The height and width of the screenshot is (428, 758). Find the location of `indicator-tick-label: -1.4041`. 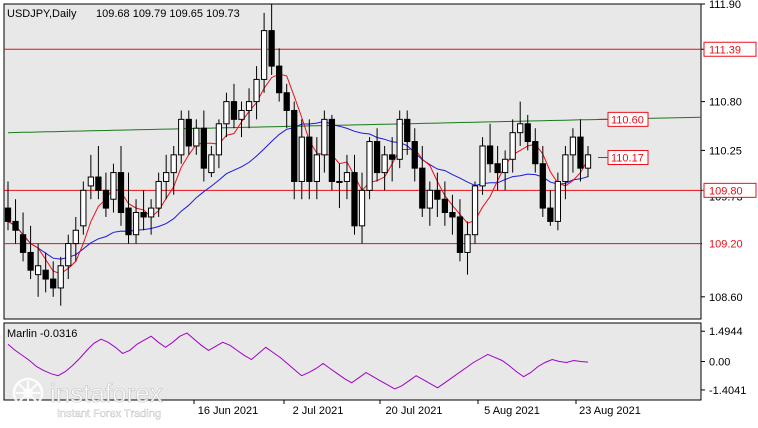

indicator-tick-label: -1.4041 is located at coordinates (727, 391).